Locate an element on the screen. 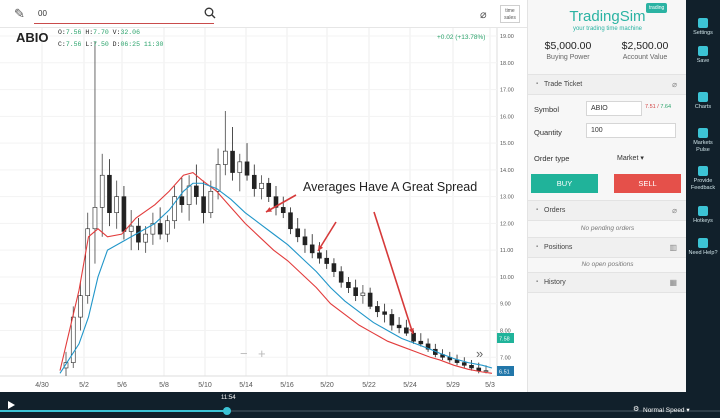 This screenshot has width=720, height=418. account-value-value: $2,500.00 is located at coordinates (645, 46).